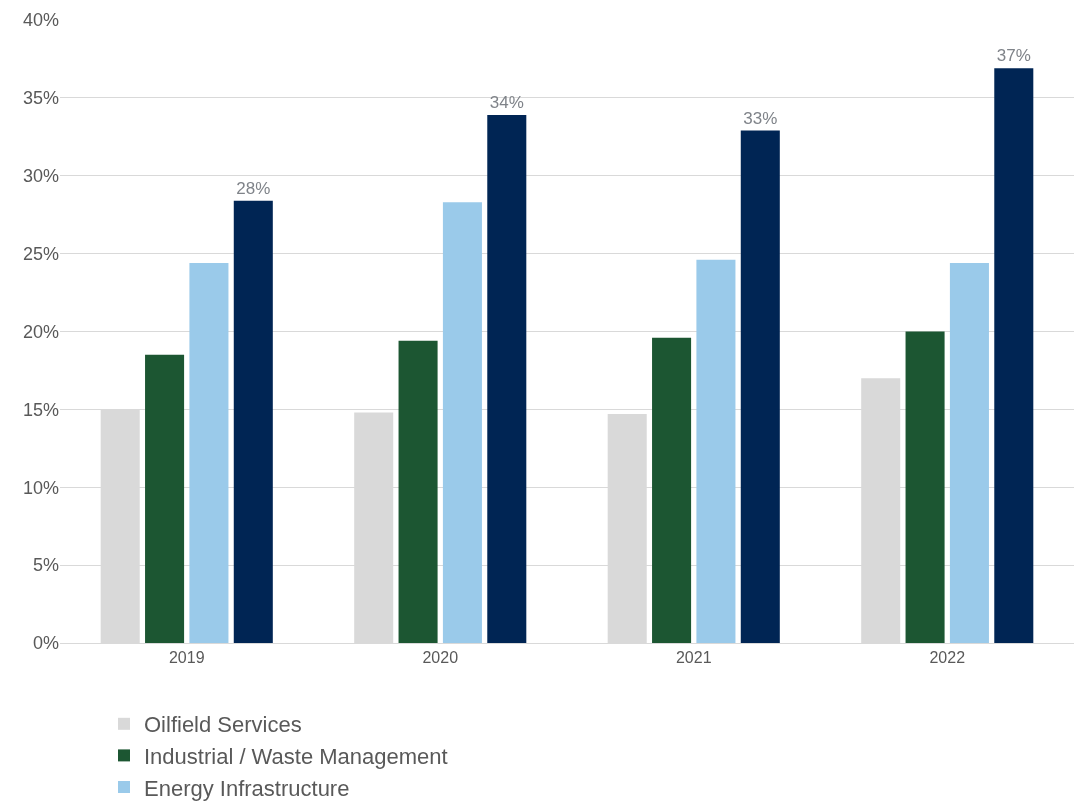  Describe the element at coordinates (40, 331) in the screenshot. I see `y-tick-label: 20%` at that location.